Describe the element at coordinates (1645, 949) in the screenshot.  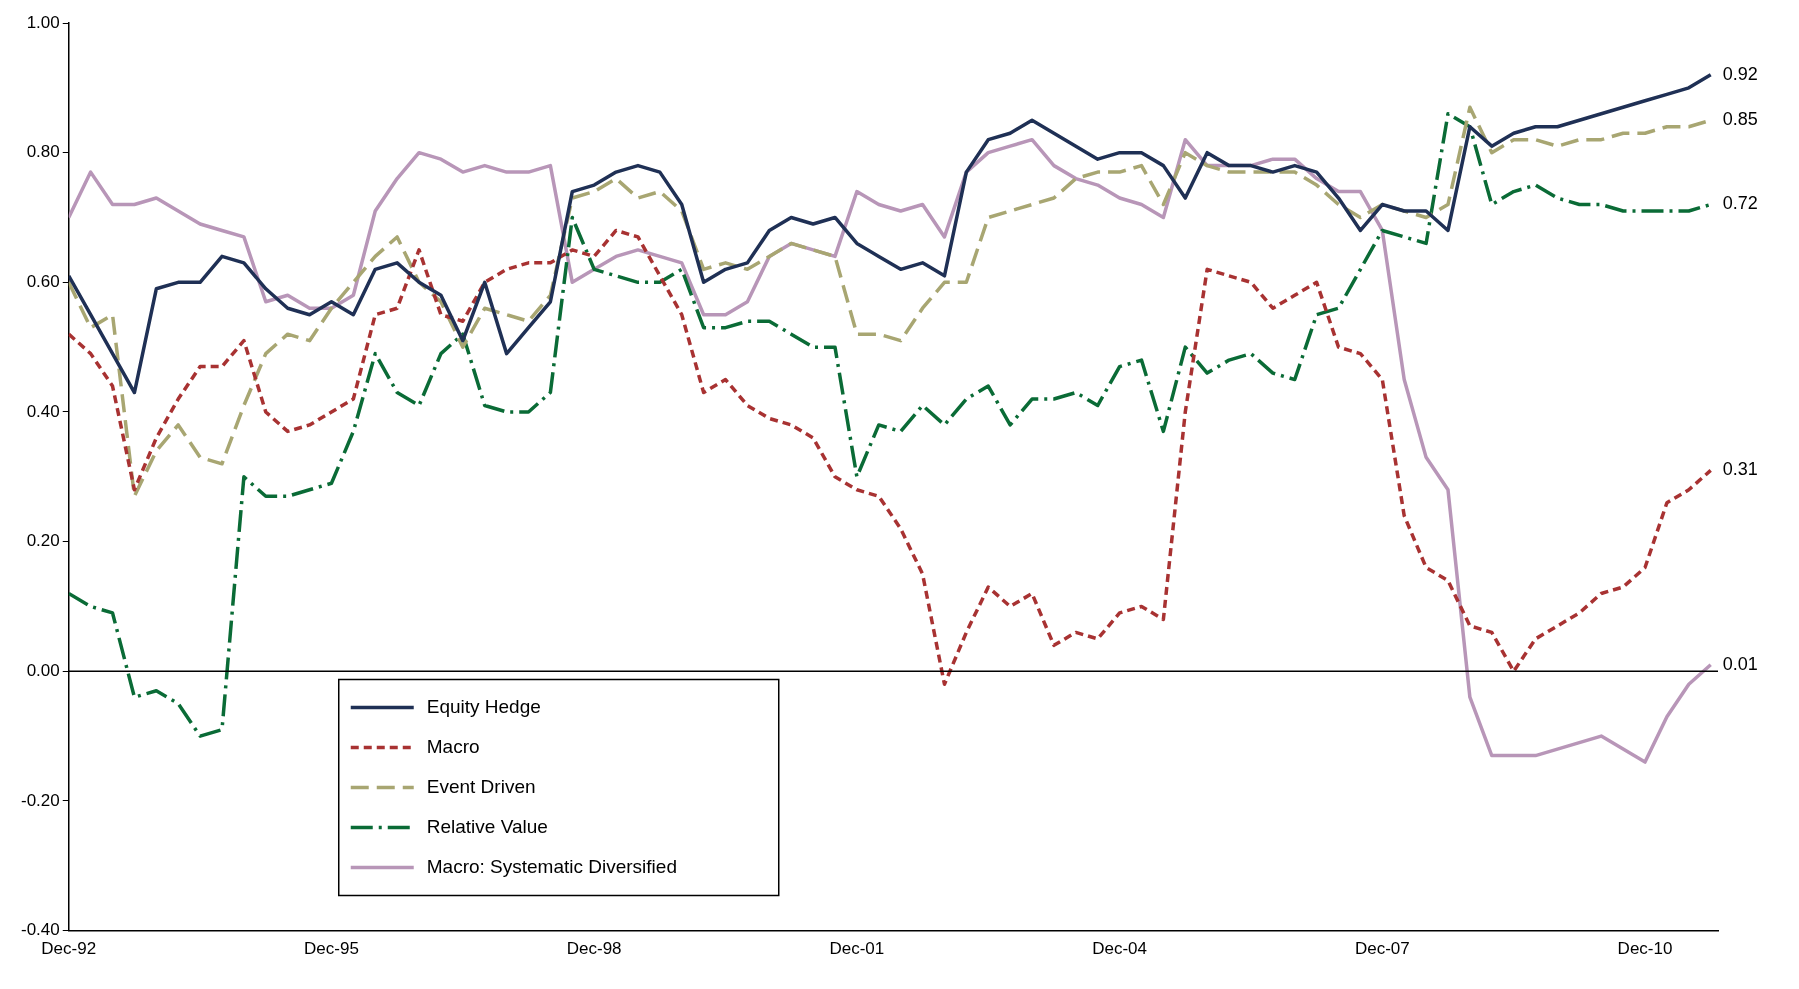
I see `x-tick-label: Dec-10` at that location.